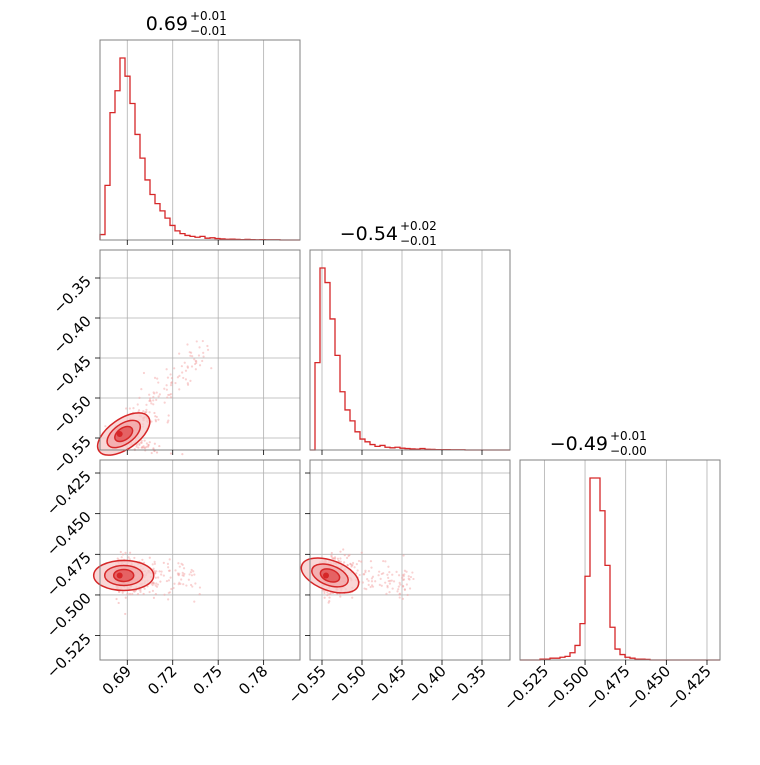 The width and height of the screenshot is (760, 765). I want to click on panel-title-upper: +0.01, so click(628, 436).